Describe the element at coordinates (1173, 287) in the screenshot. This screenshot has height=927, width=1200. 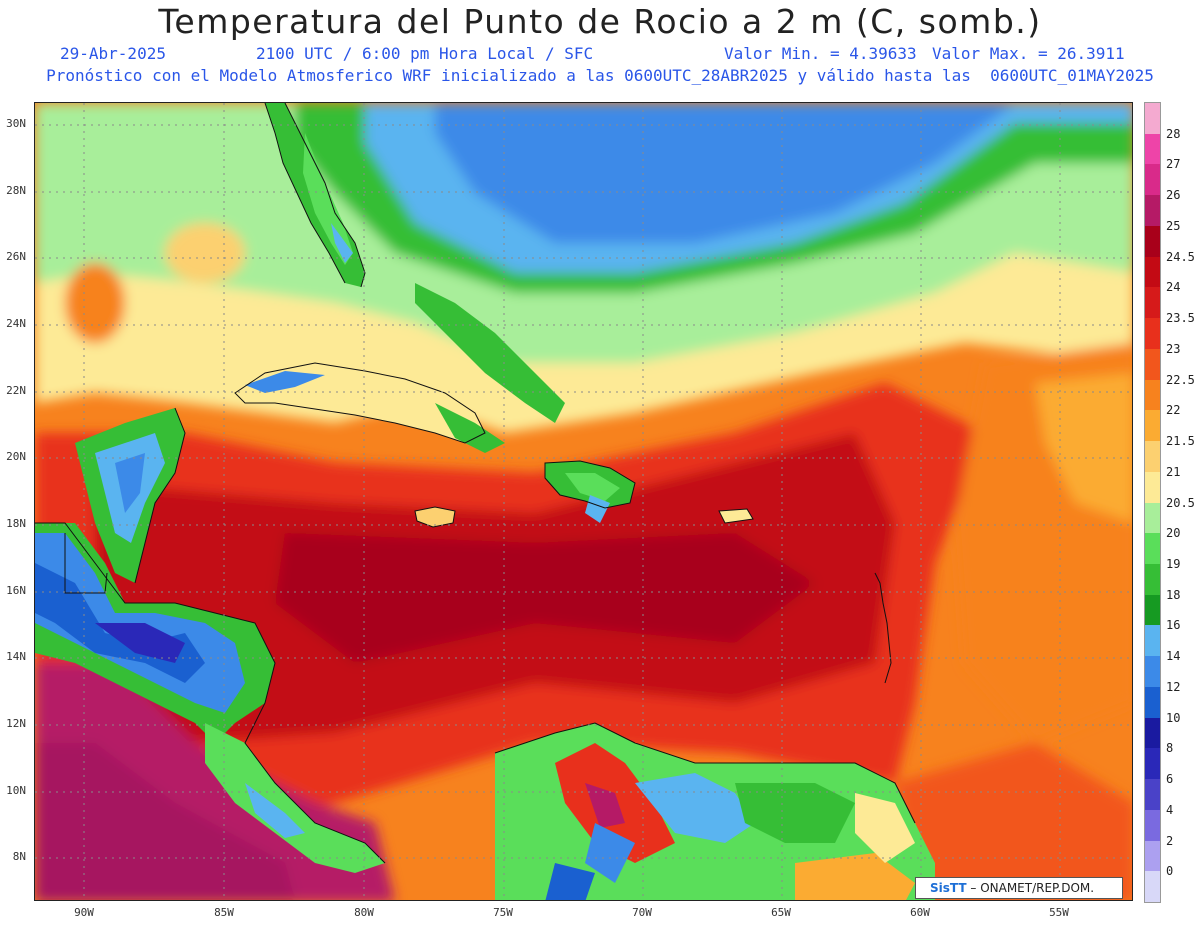
I see `color-scale-label: 24` at that location.